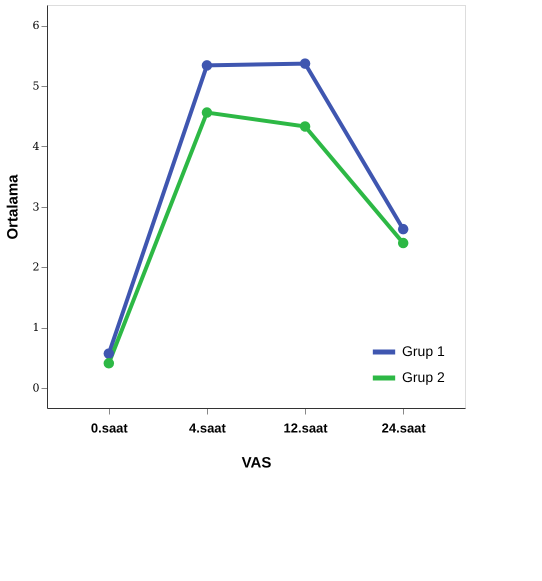 The height and width of the screenshot is (581, 542). What do you see at coordinates (36, 267) in the screenshot?
I see `y-tick-label: 2` at bounding box center [36, 267].